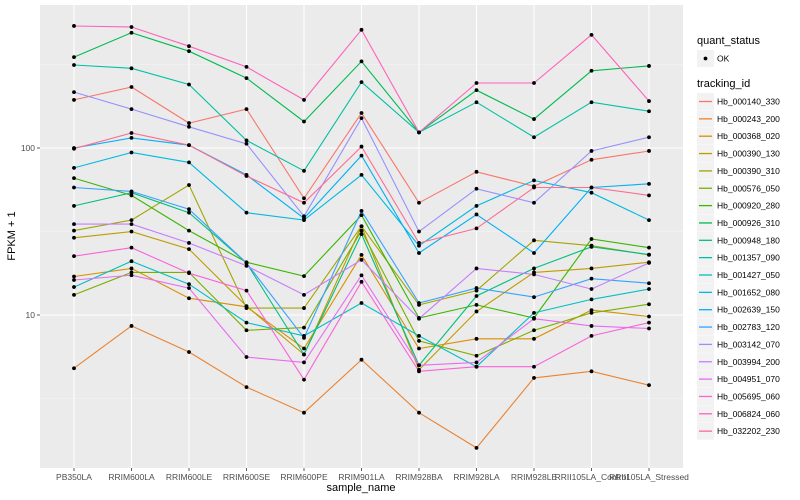 The width and height of the screenshot is (800, 500). What do you see at coordinates (728, 41) in the screenshot?
I see `legend-shape-title: quant_status` at bounding box center [728, 41].